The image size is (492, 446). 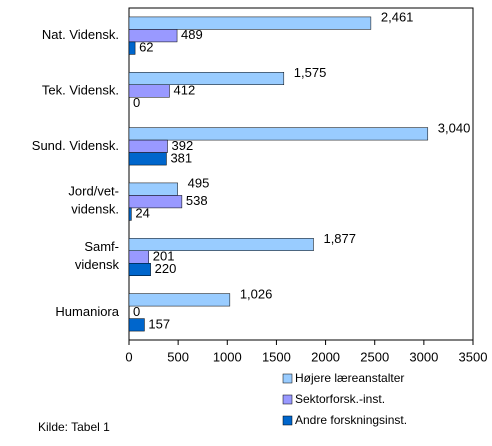 I want to click on value-label: 392, so click(x=183, y=145).